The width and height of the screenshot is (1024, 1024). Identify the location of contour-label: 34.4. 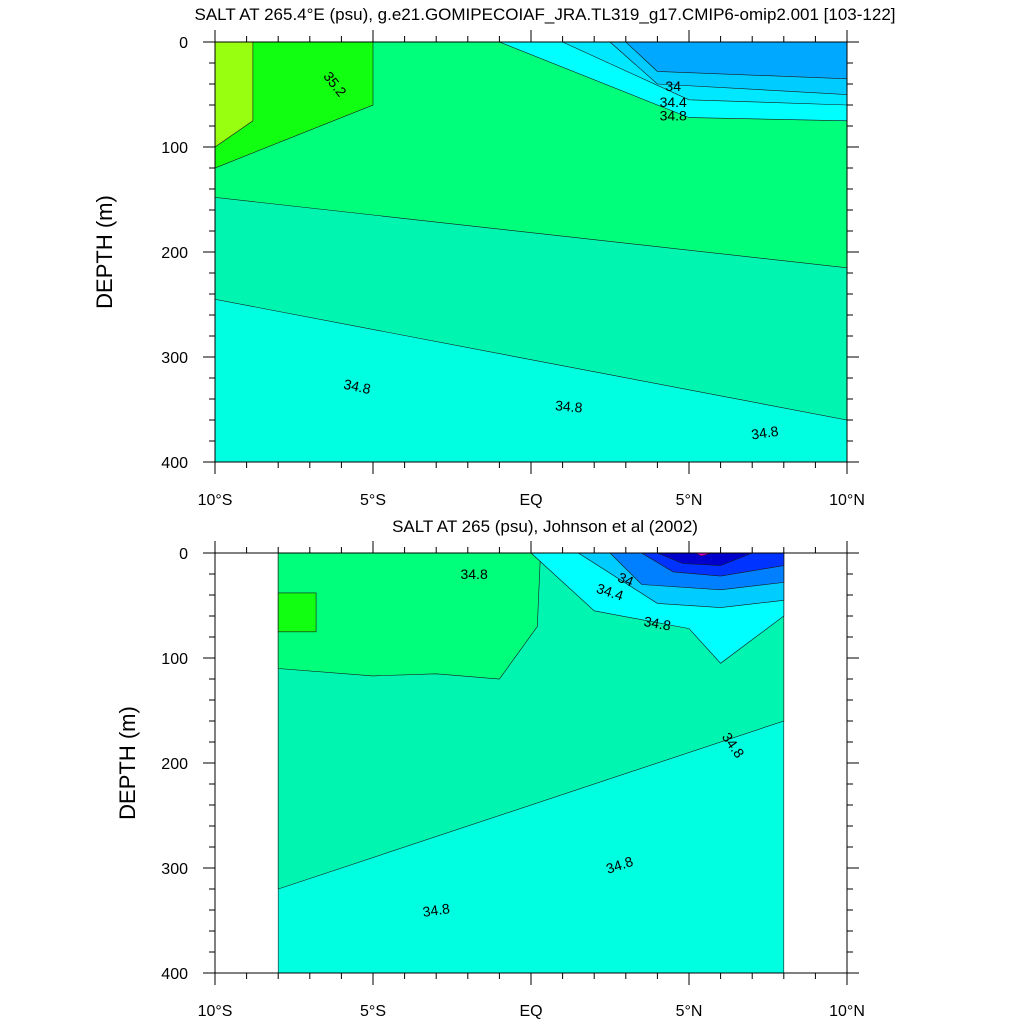
(673, 102).